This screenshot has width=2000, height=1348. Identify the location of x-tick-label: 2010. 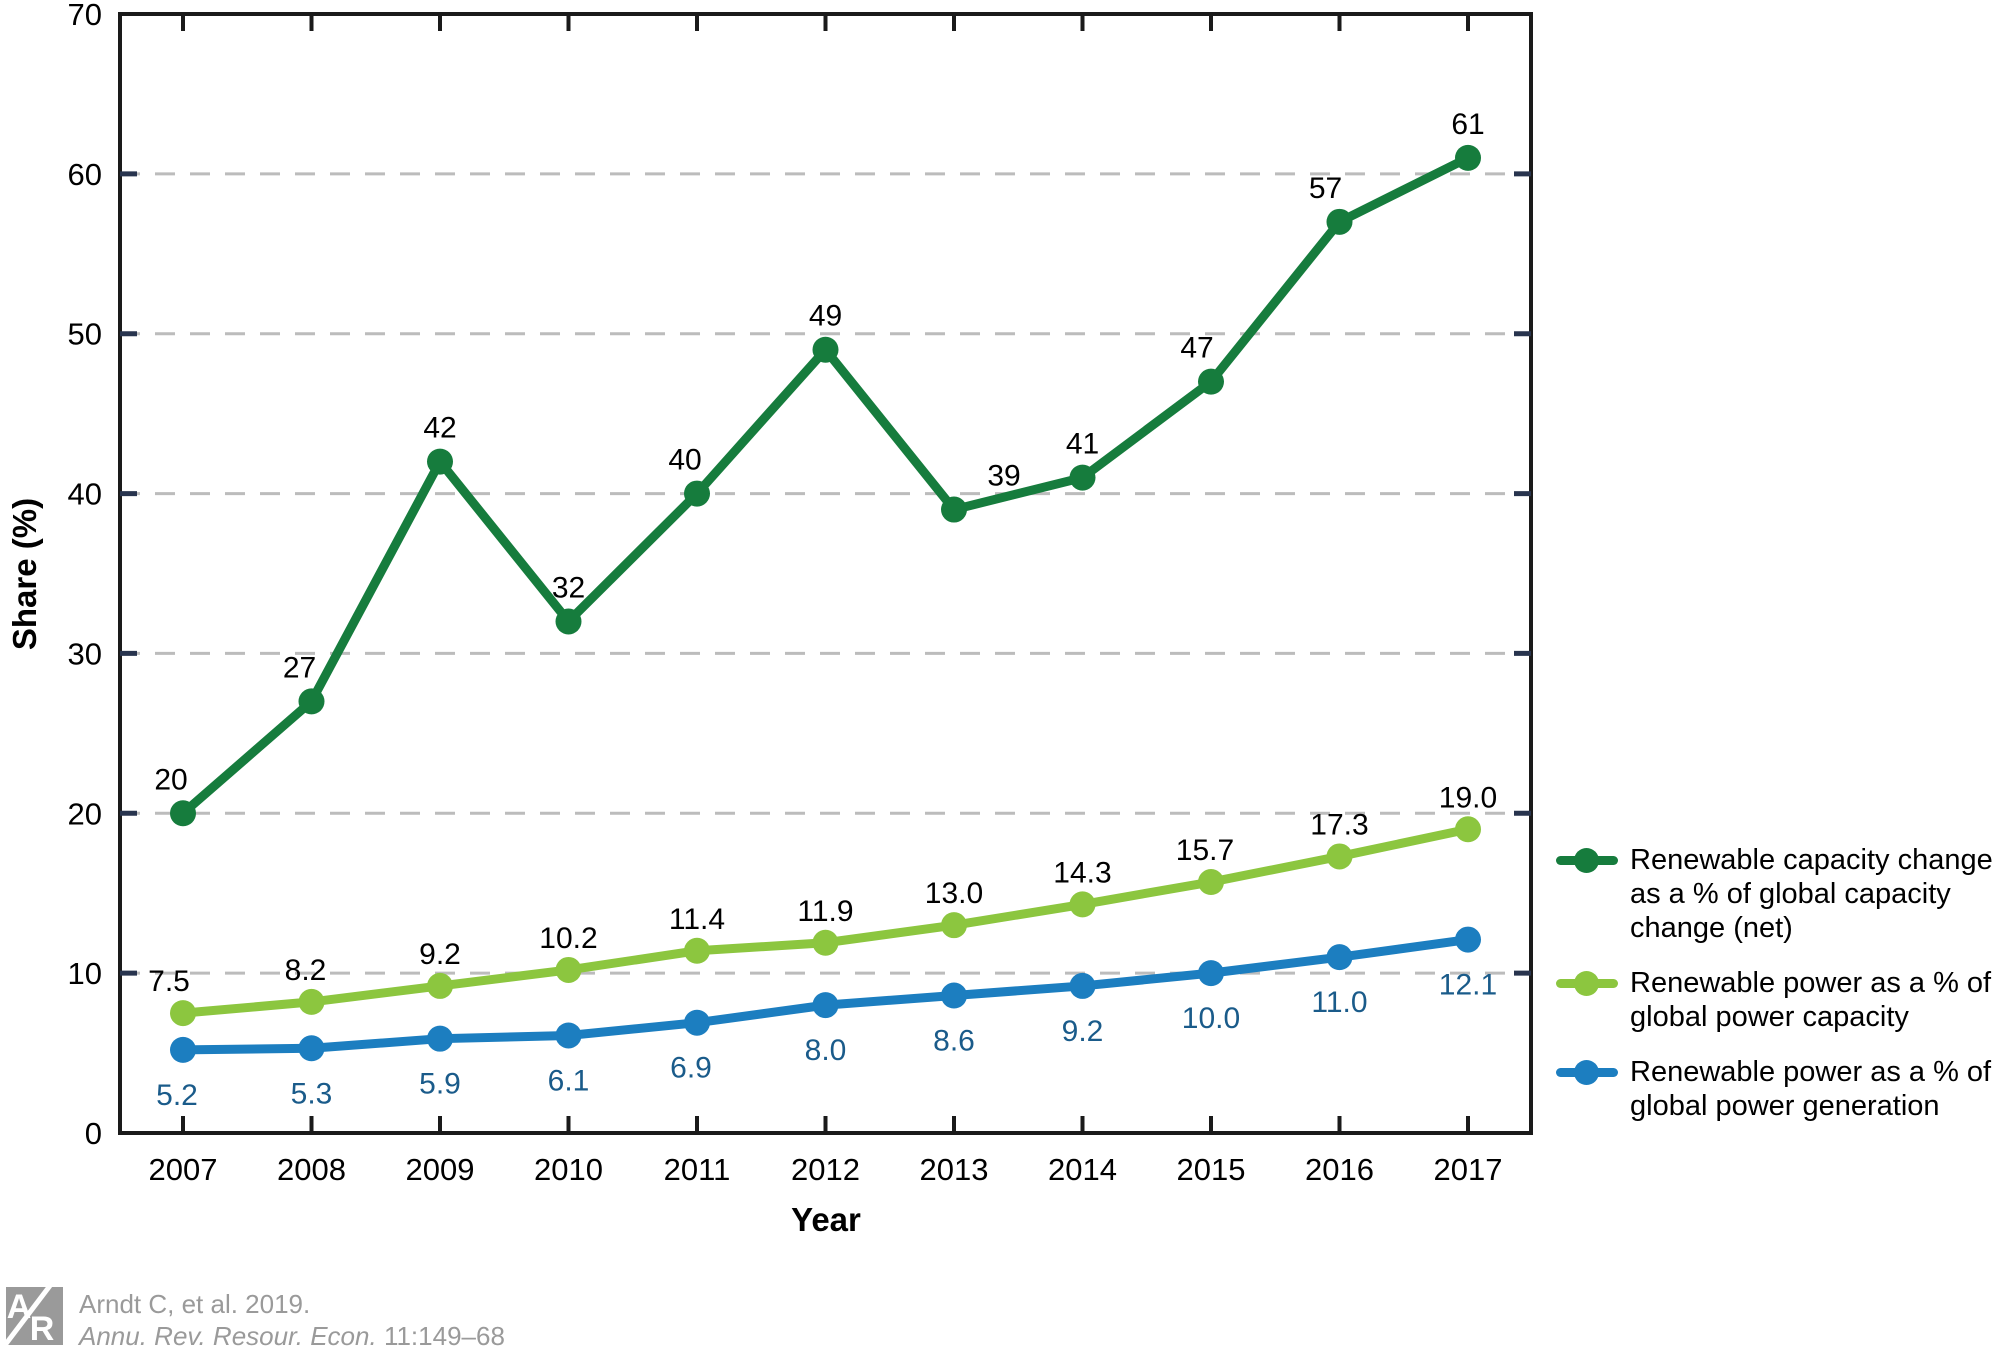
(568, 1169).